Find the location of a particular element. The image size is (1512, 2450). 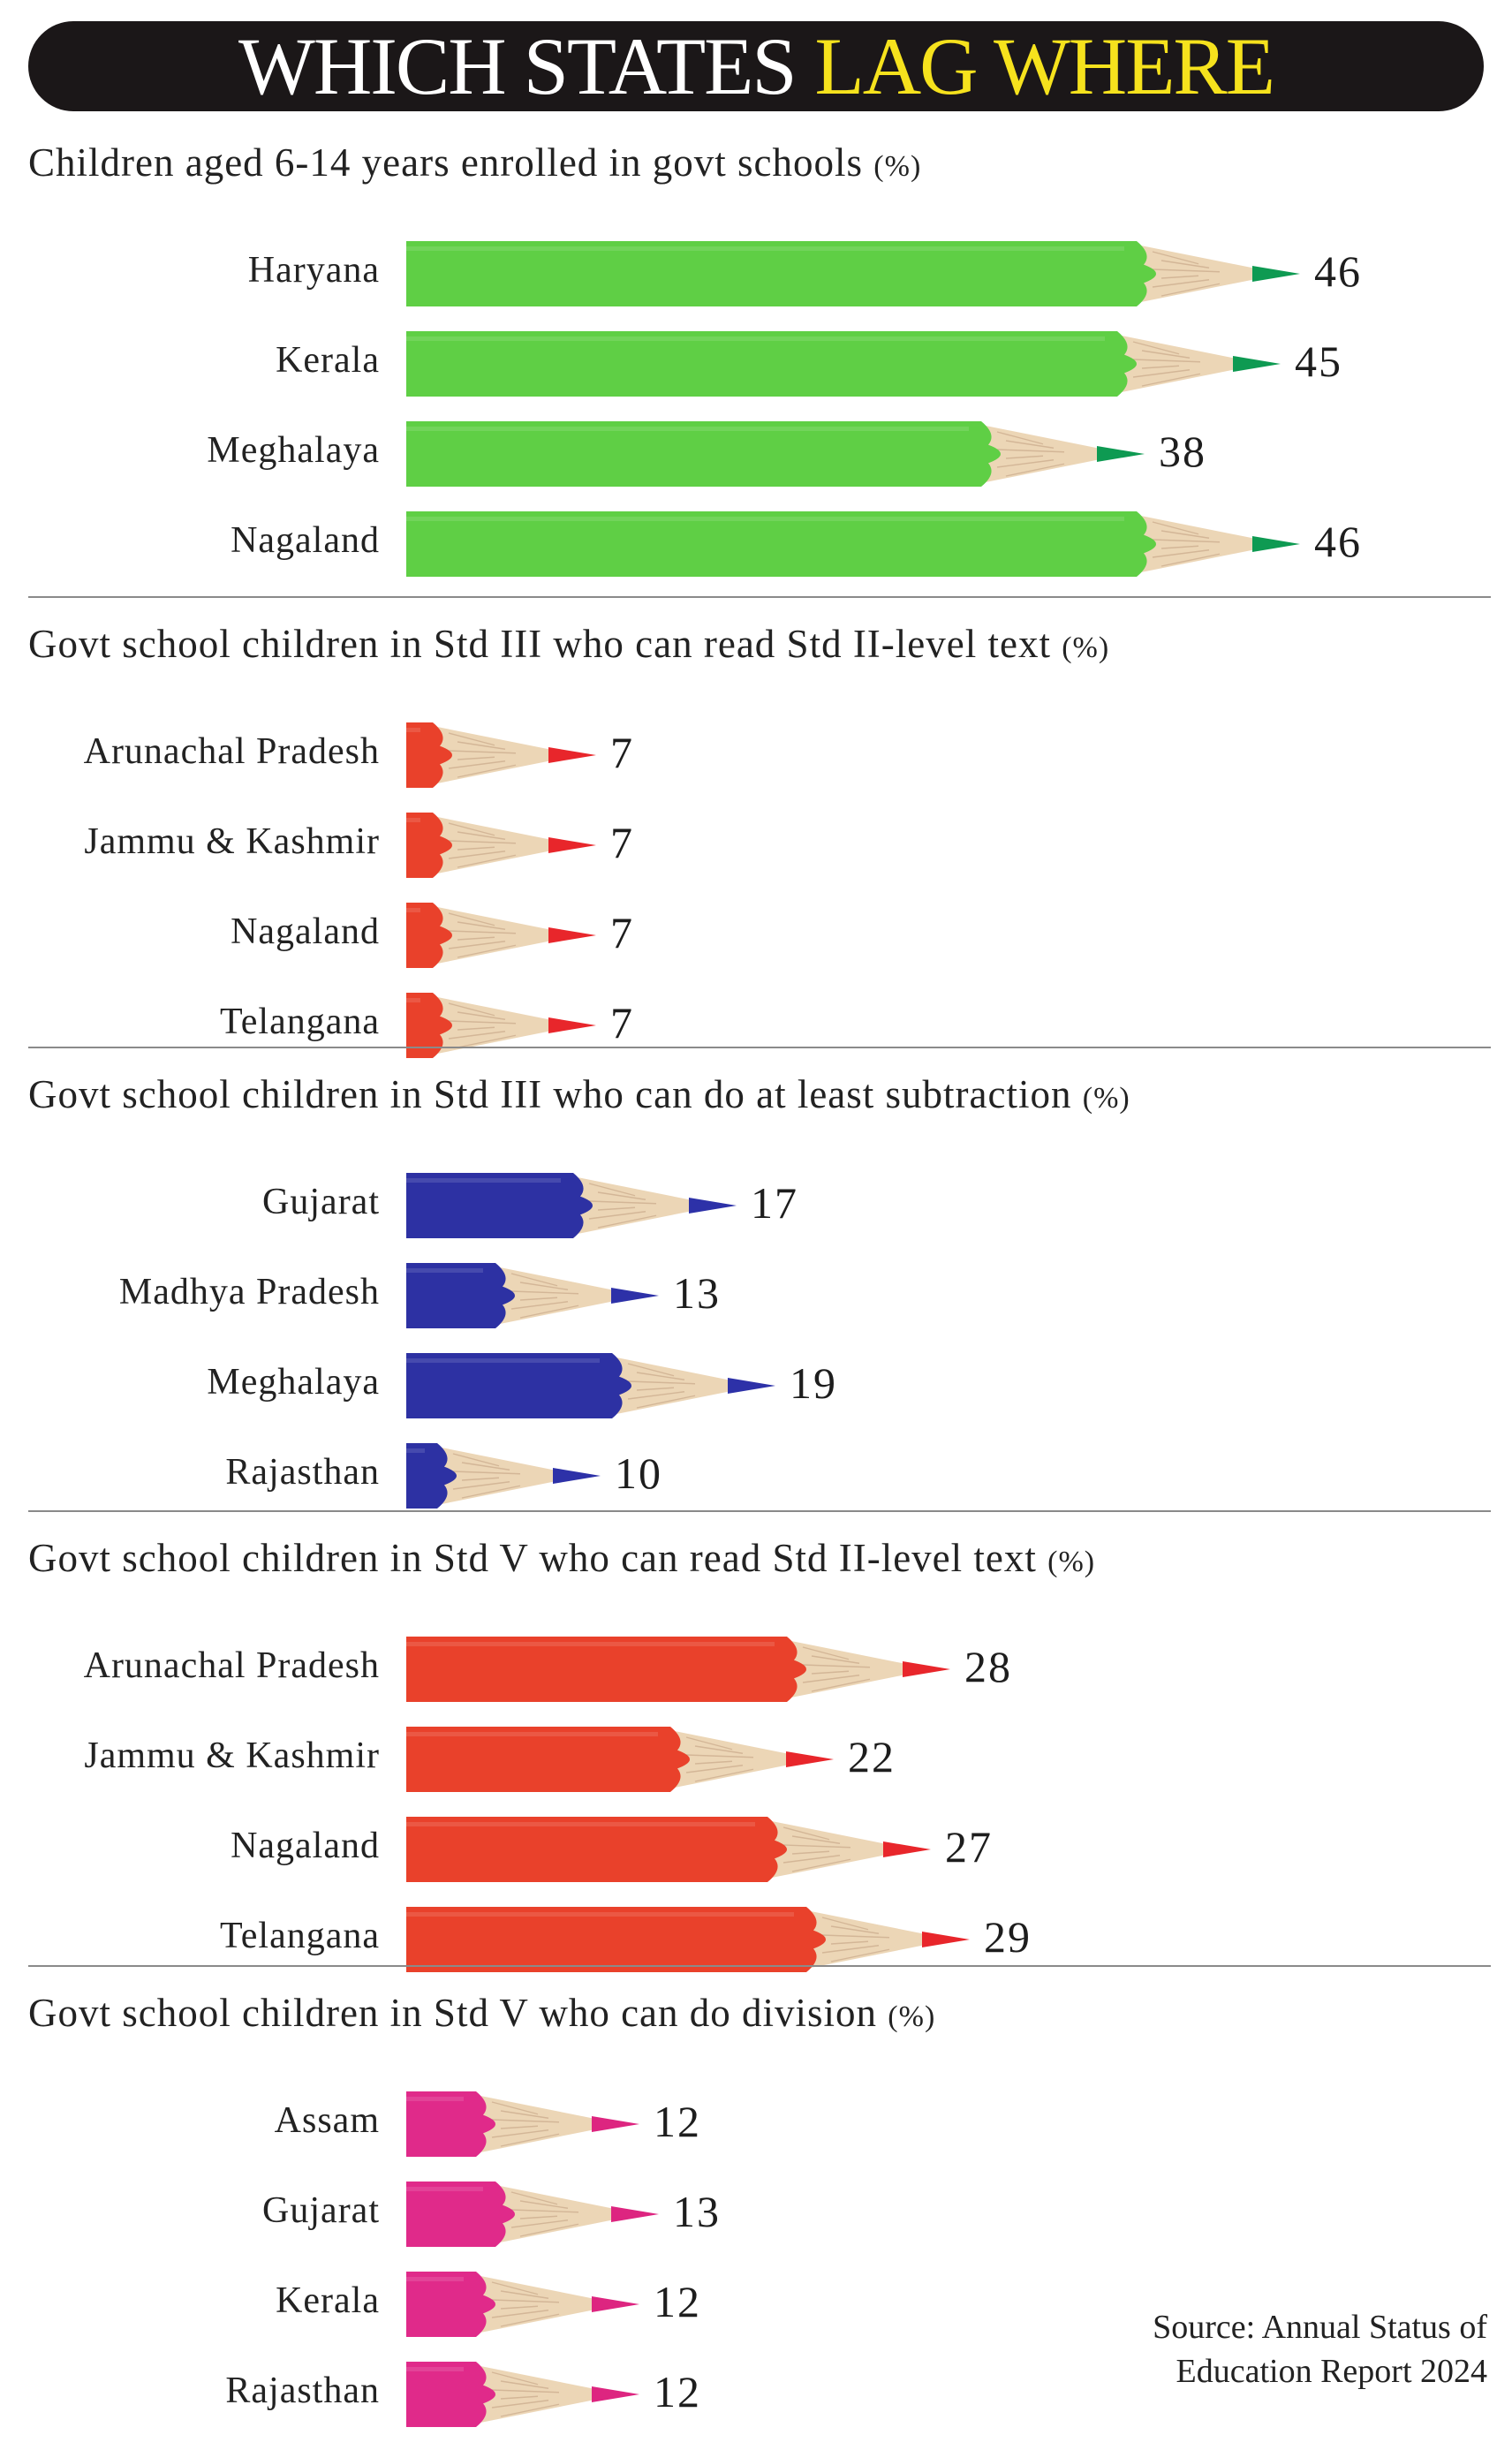

category-label: Gujarat is located at coordinates (321, 1202).